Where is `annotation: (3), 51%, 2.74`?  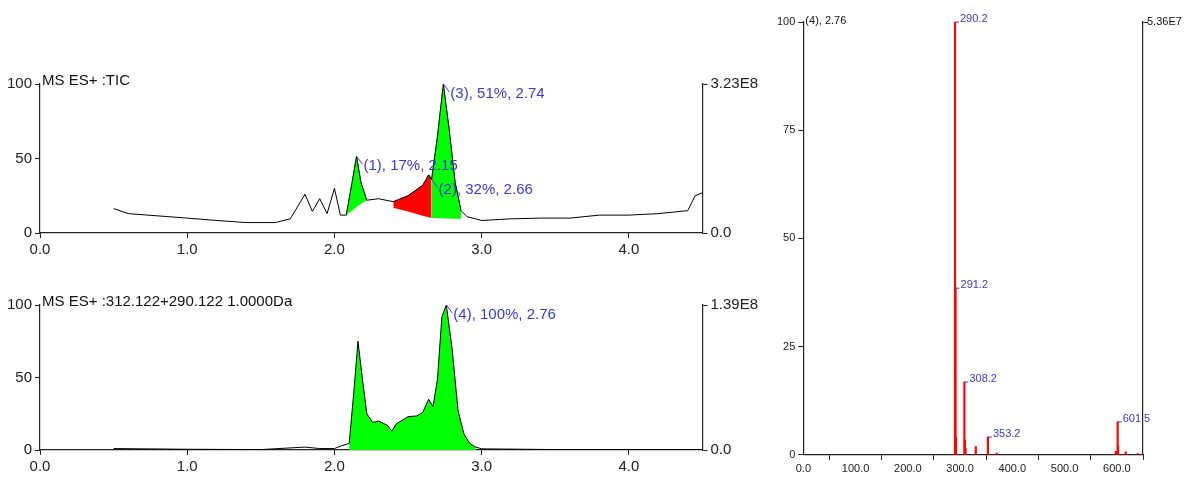
annotation: (3), 51%, 2.74 is located at coordinates (497, 93).